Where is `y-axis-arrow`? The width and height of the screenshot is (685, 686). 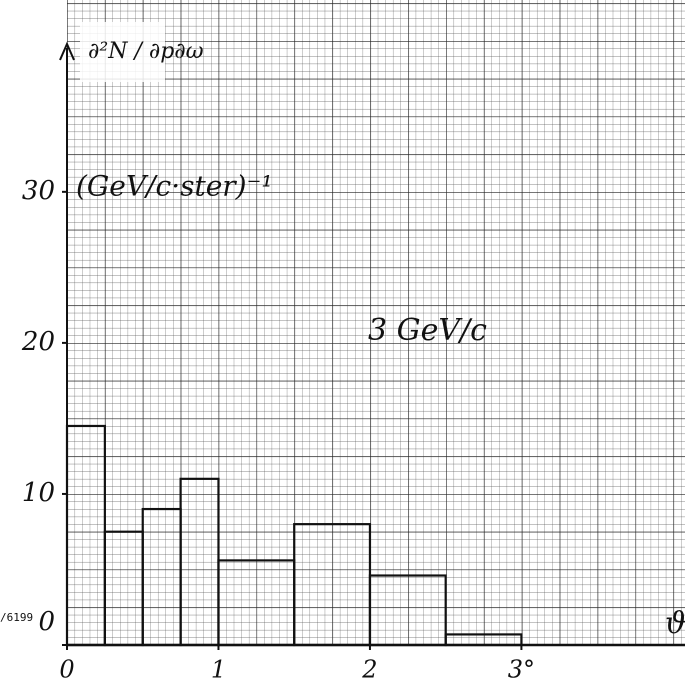
y-axis-arrow is located at coordinates (67, 51).